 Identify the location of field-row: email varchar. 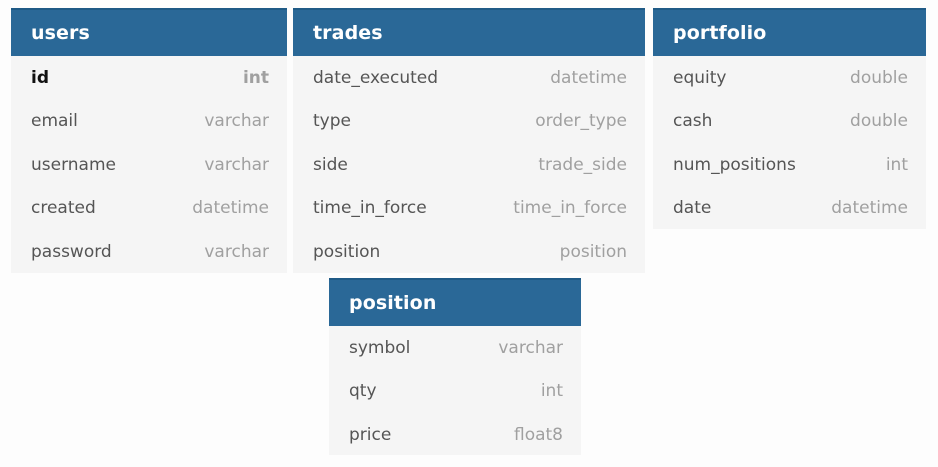
(149, 122).